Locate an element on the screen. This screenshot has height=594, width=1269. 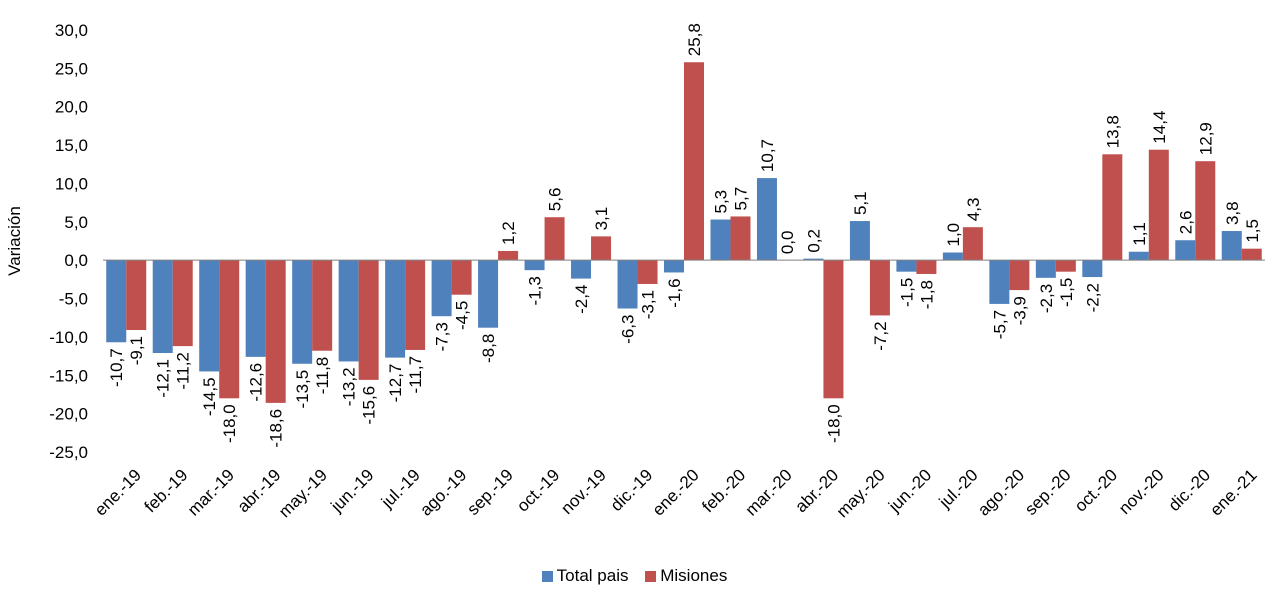
x-tick-label: sep.-19 is located at coordinates (490, 492).